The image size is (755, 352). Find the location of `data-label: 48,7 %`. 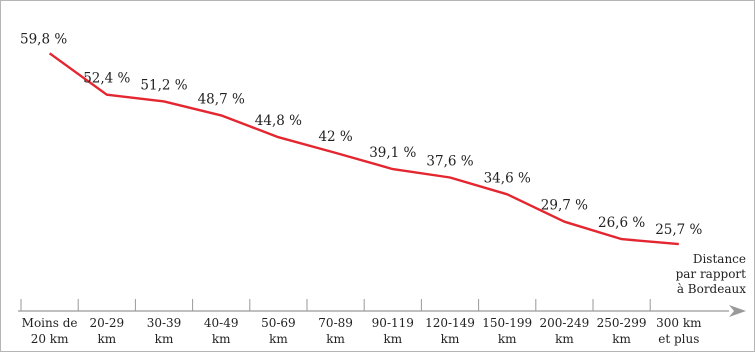

data-label: 48,7 % is located at coordinates (221, 99).